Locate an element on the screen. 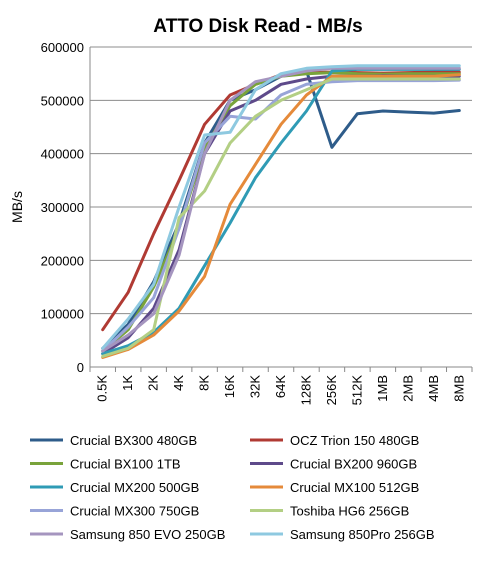 Image resolution: width=490 pixels, height=584 pixels. x-tick-label: 8K is located at coordinates (204, 383).